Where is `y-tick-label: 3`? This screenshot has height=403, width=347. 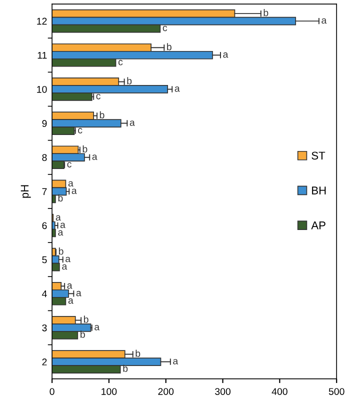 y-tick-label: 3 is located at coordinates (44, 328).